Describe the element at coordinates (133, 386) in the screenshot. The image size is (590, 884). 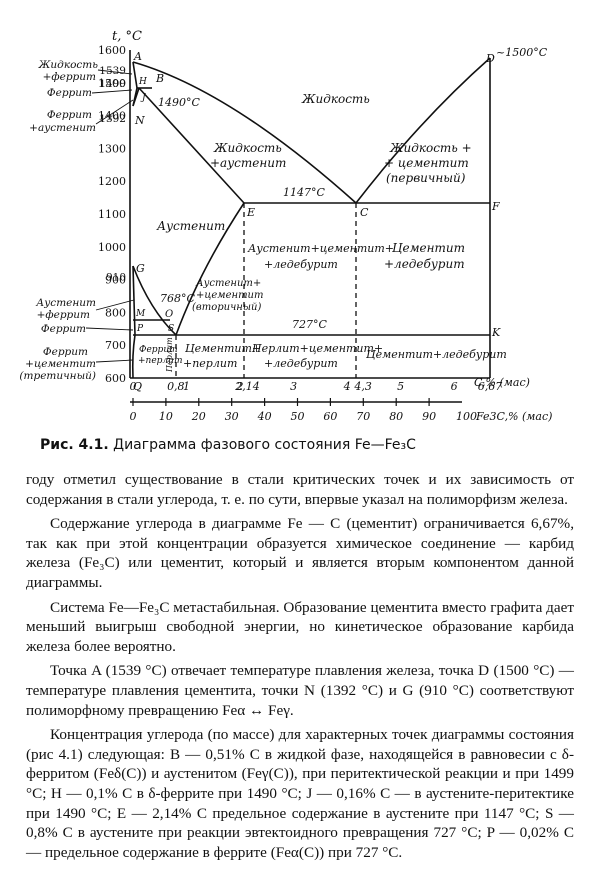
I see `x-top-tick-label: 0` at that location.